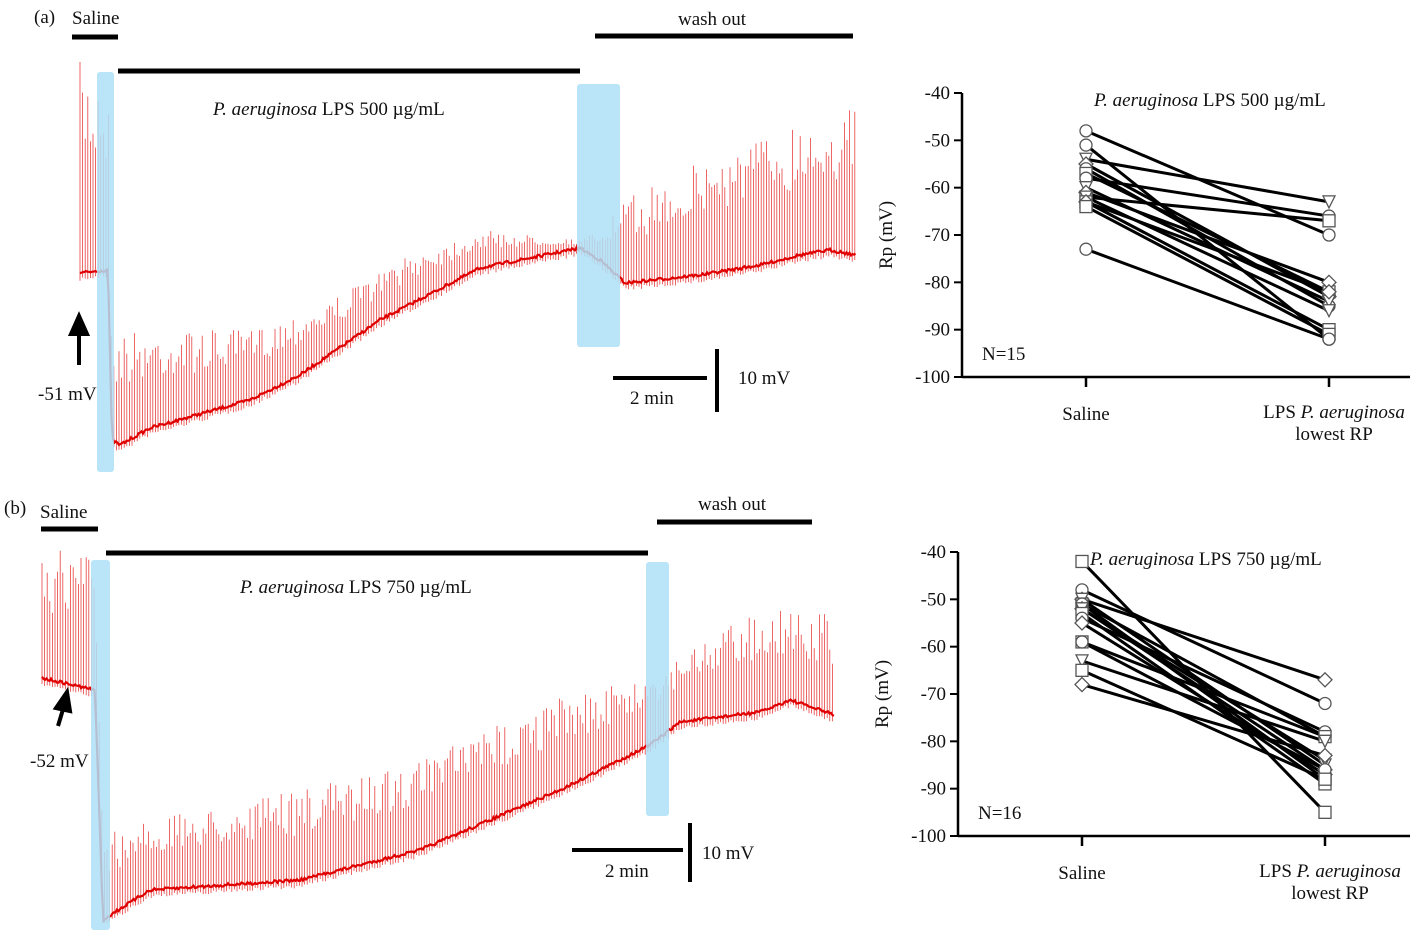 The height and width of the screenshot is (950, 1428). Describe the element at coordinates (999, 813) in the screenshot. I see `n-annotation: N=16` at that location.